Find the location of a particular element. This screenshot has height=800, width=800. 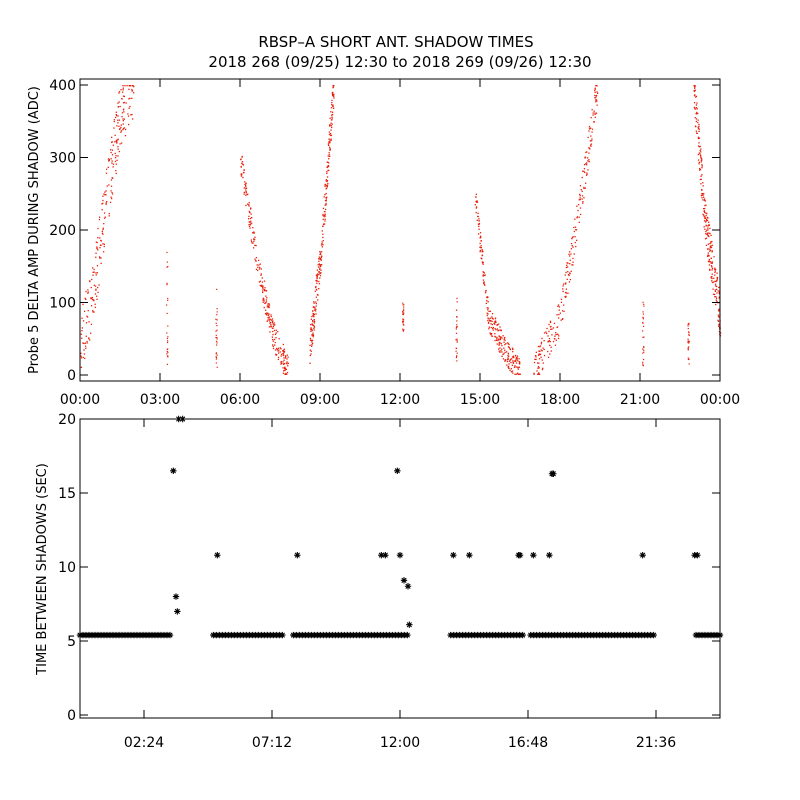

baseline-marker is located at coordinates (170, 635).